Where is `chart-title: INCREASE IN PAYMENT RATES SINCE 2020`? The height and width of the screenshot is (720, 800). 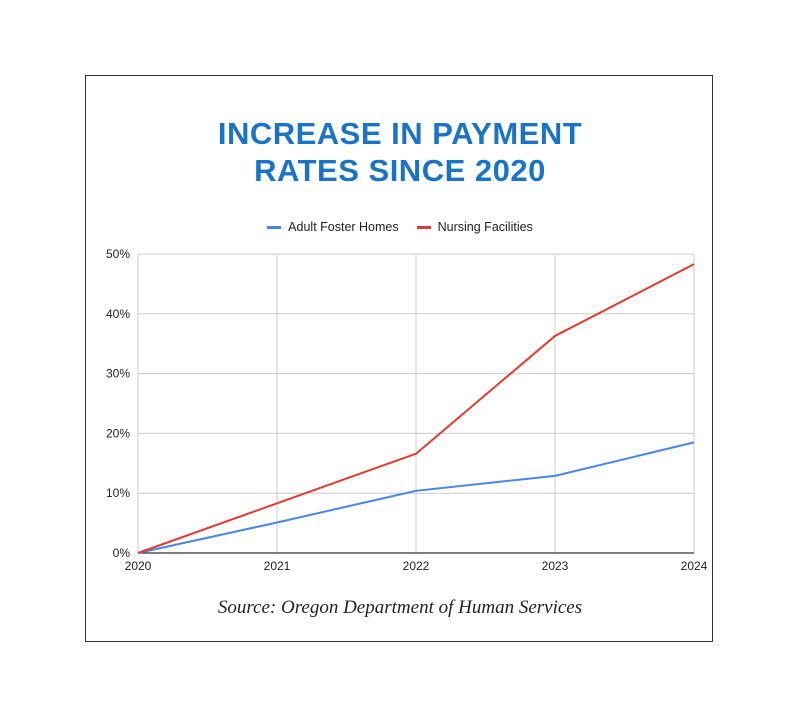
chart-title: INCREASE IN PAYMENT RATES SINCE 2020 is located at coordinates (400, 152).